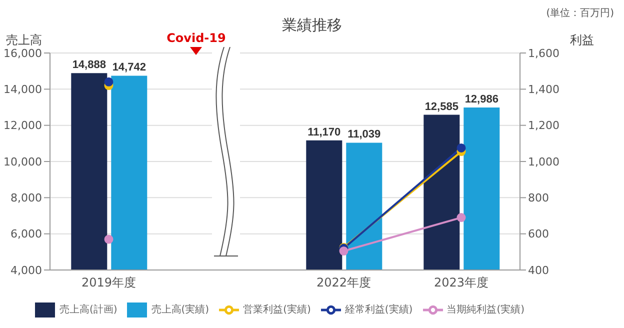  Describe the element at coordinates (324, 132) in the screenshot. I see `data-label: 11,170` at that location.